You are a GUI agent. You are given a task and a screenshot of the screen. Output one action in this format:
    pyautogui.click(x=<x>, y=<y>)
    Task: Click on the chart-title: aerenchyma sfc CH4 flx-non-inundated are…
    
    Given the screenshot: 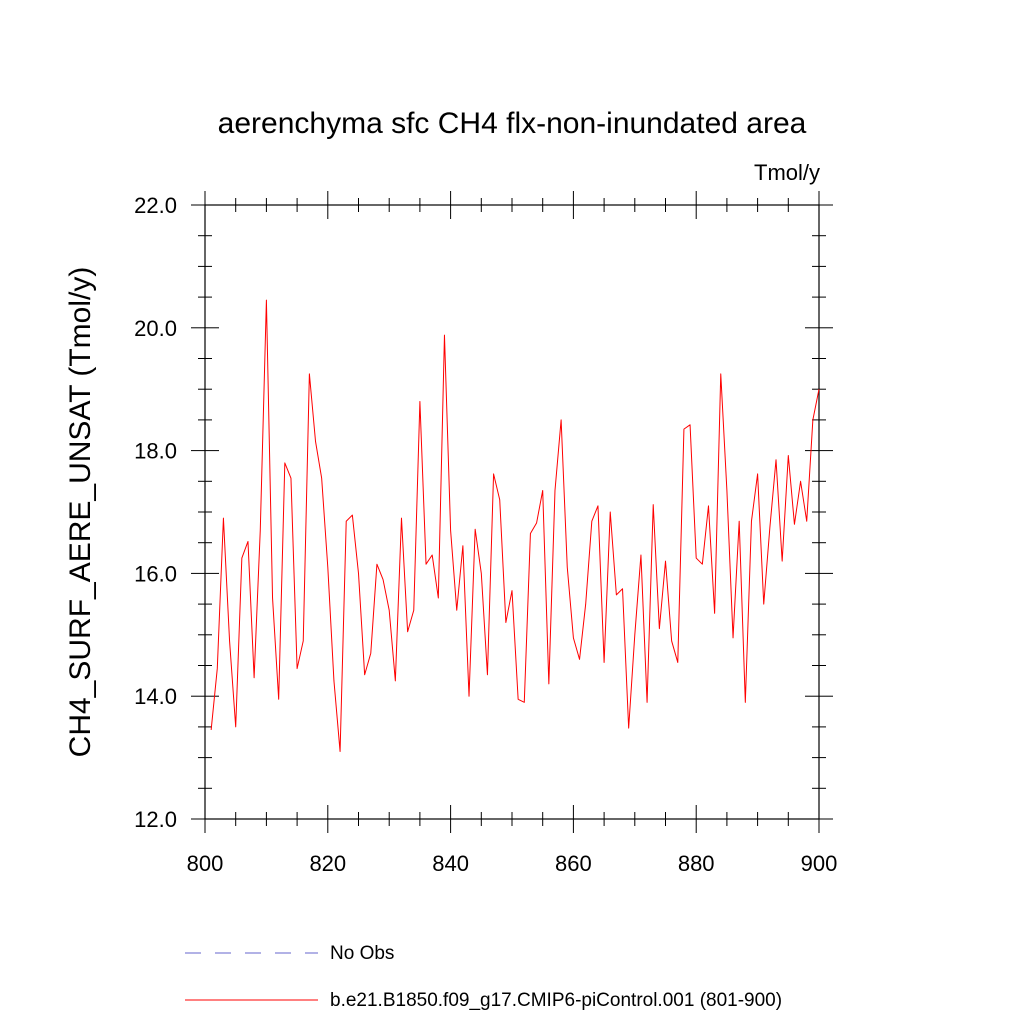 What is the action you would take?
    pyautogui.click(x=512, y=123)
    